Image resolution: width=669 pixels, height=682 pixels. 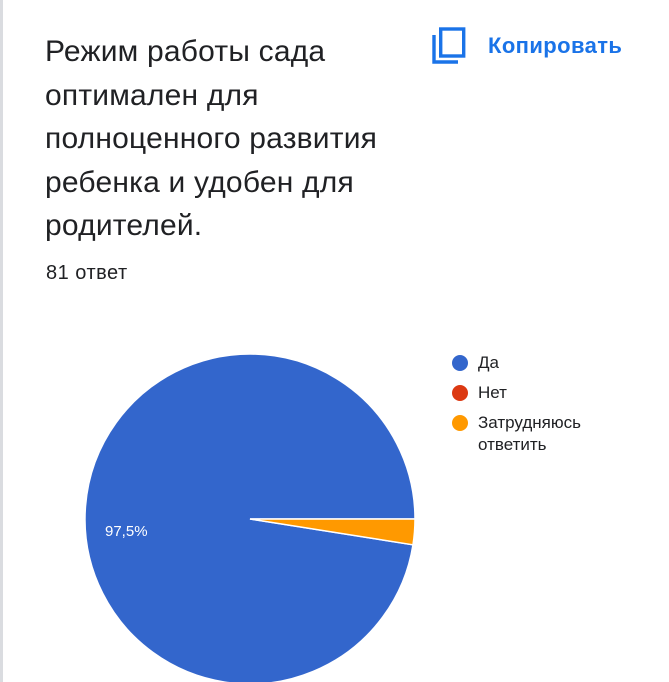 I want to click on legend-item-2: Затрудняюсь ответить, so click(x=552, y=434).